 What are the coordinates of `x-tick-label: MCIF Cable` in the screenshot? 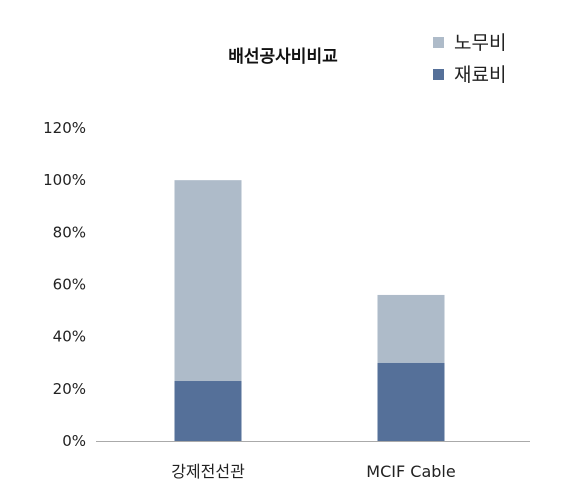 It's located at (410, 471).